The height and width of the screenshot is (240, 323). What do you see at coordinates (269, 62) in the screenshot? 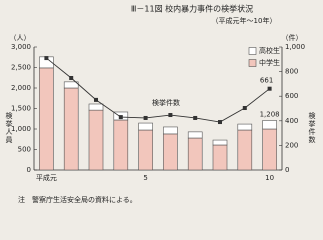
I see `legend-label: 中学生` at bounding box center [269, 62].